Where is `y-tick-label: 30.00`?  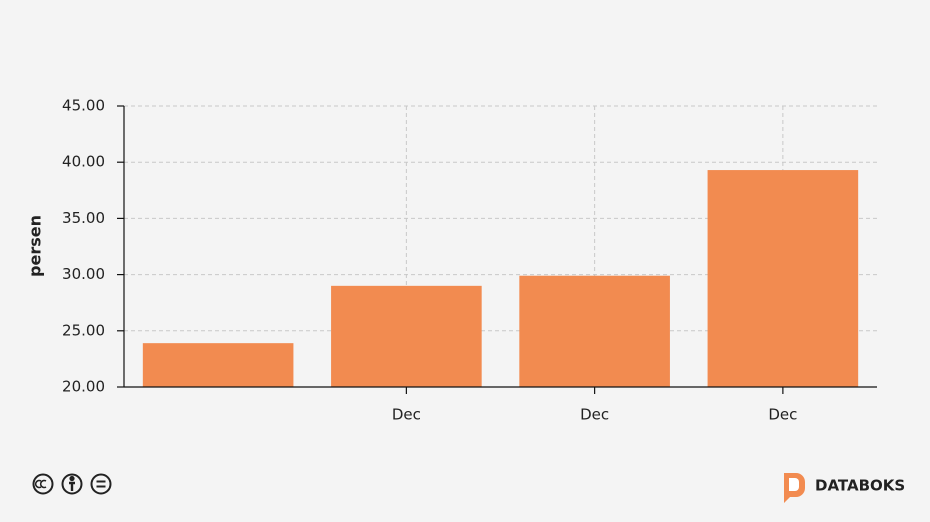
y-tick-label: 30.00 is located at coordinates (83, 274).